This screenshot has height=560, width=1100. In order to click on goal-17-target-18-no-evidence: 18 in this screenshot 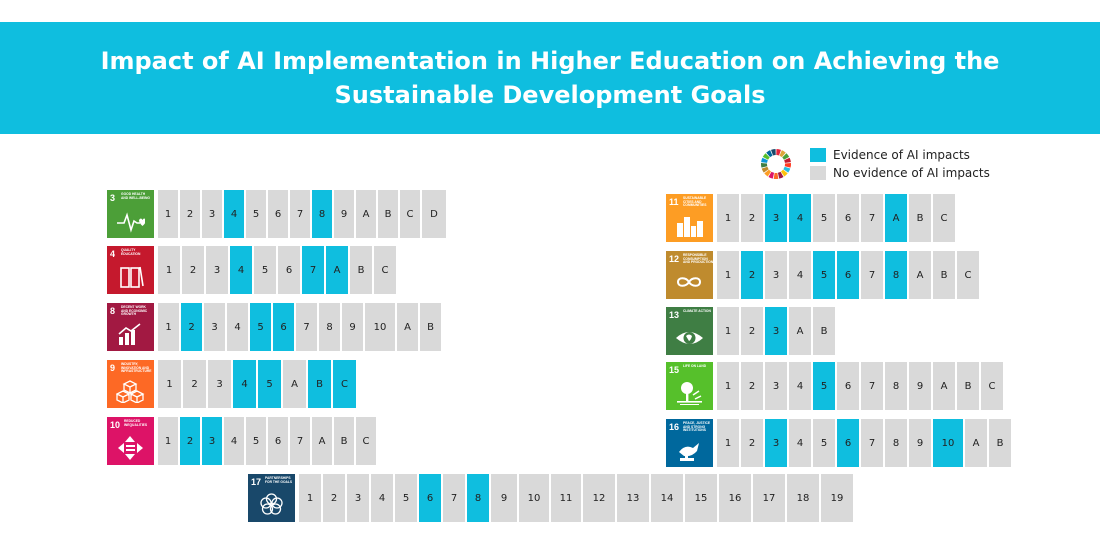, I will do `click(803, 498)`.